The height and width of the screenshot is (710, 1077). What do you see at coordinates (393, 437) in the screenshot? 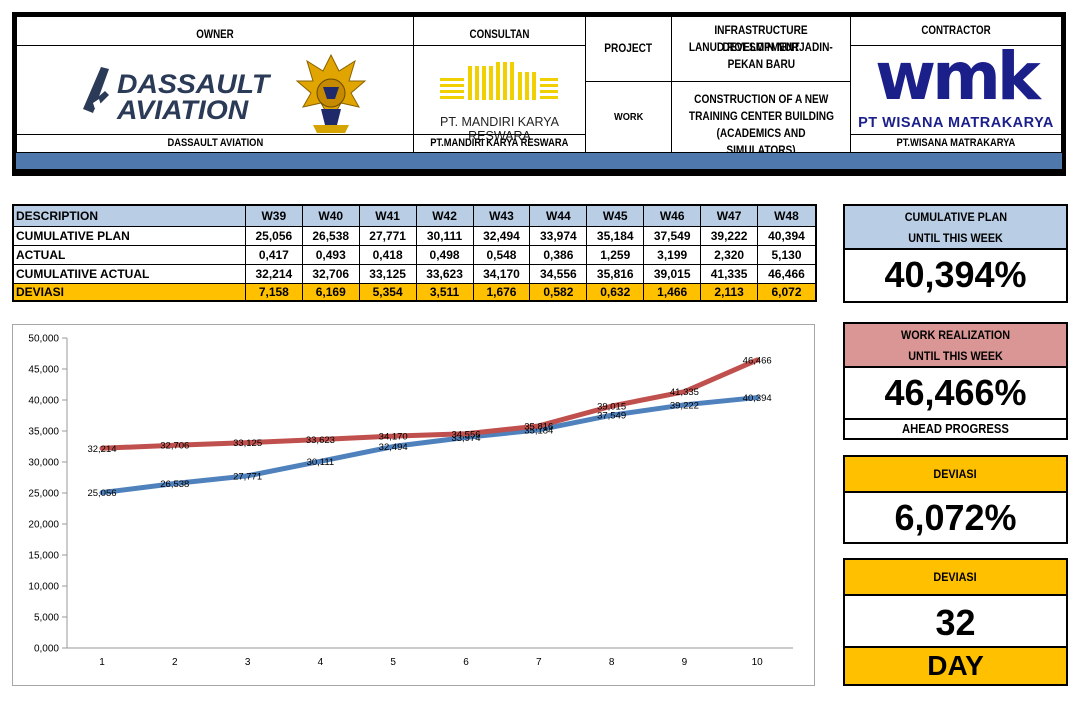
I see `data-label: 34,170` at bounding box center [393, 437].